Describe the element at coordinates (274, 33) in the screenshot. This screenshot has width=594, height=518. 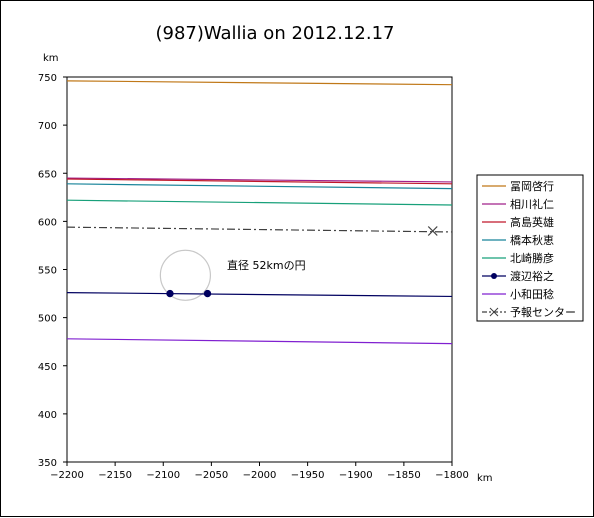
I see `chart-title: (987)Wallia on 2012.12.17` at that location.